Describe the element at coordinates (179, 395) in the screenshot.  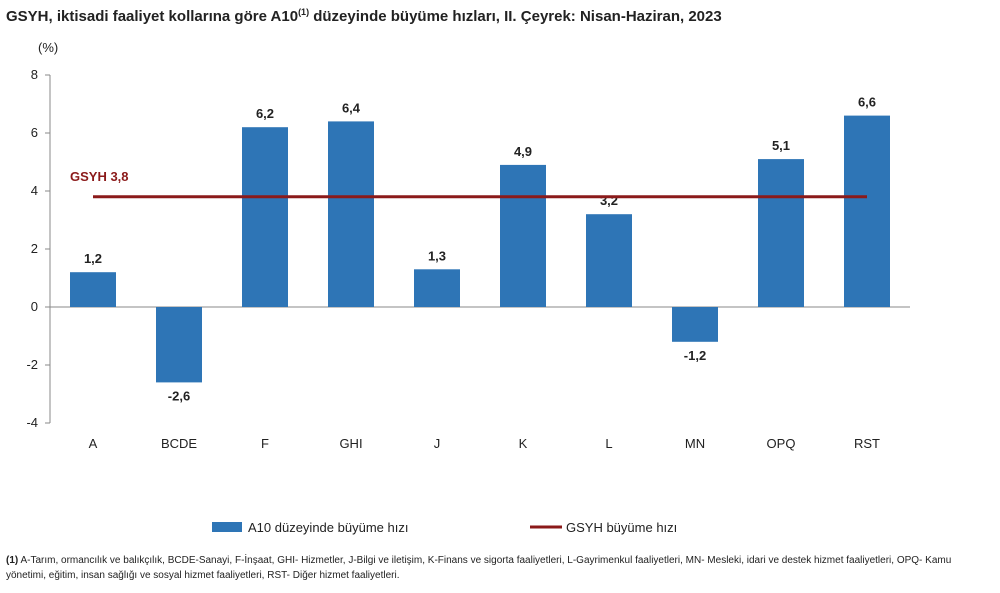
I see `data-label: -2,6` at that location.